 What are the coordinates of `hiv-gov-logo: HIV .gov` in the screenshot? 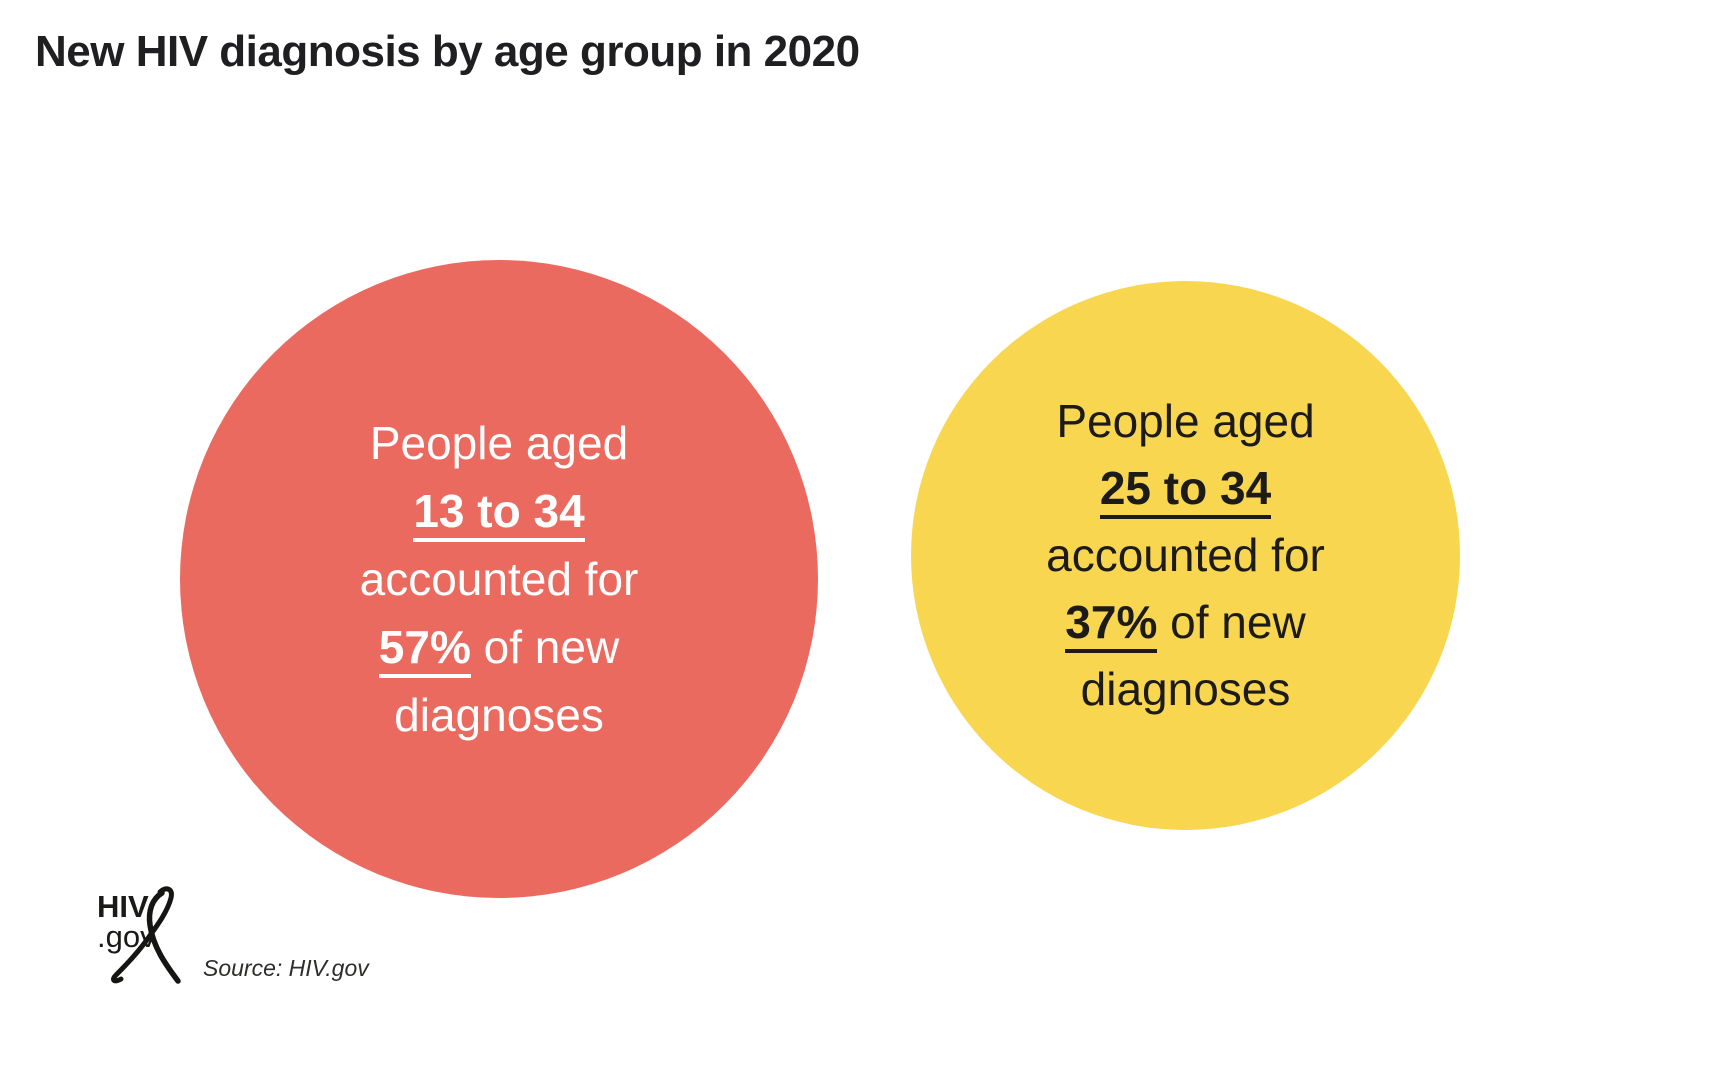 It's located at (126, 921).